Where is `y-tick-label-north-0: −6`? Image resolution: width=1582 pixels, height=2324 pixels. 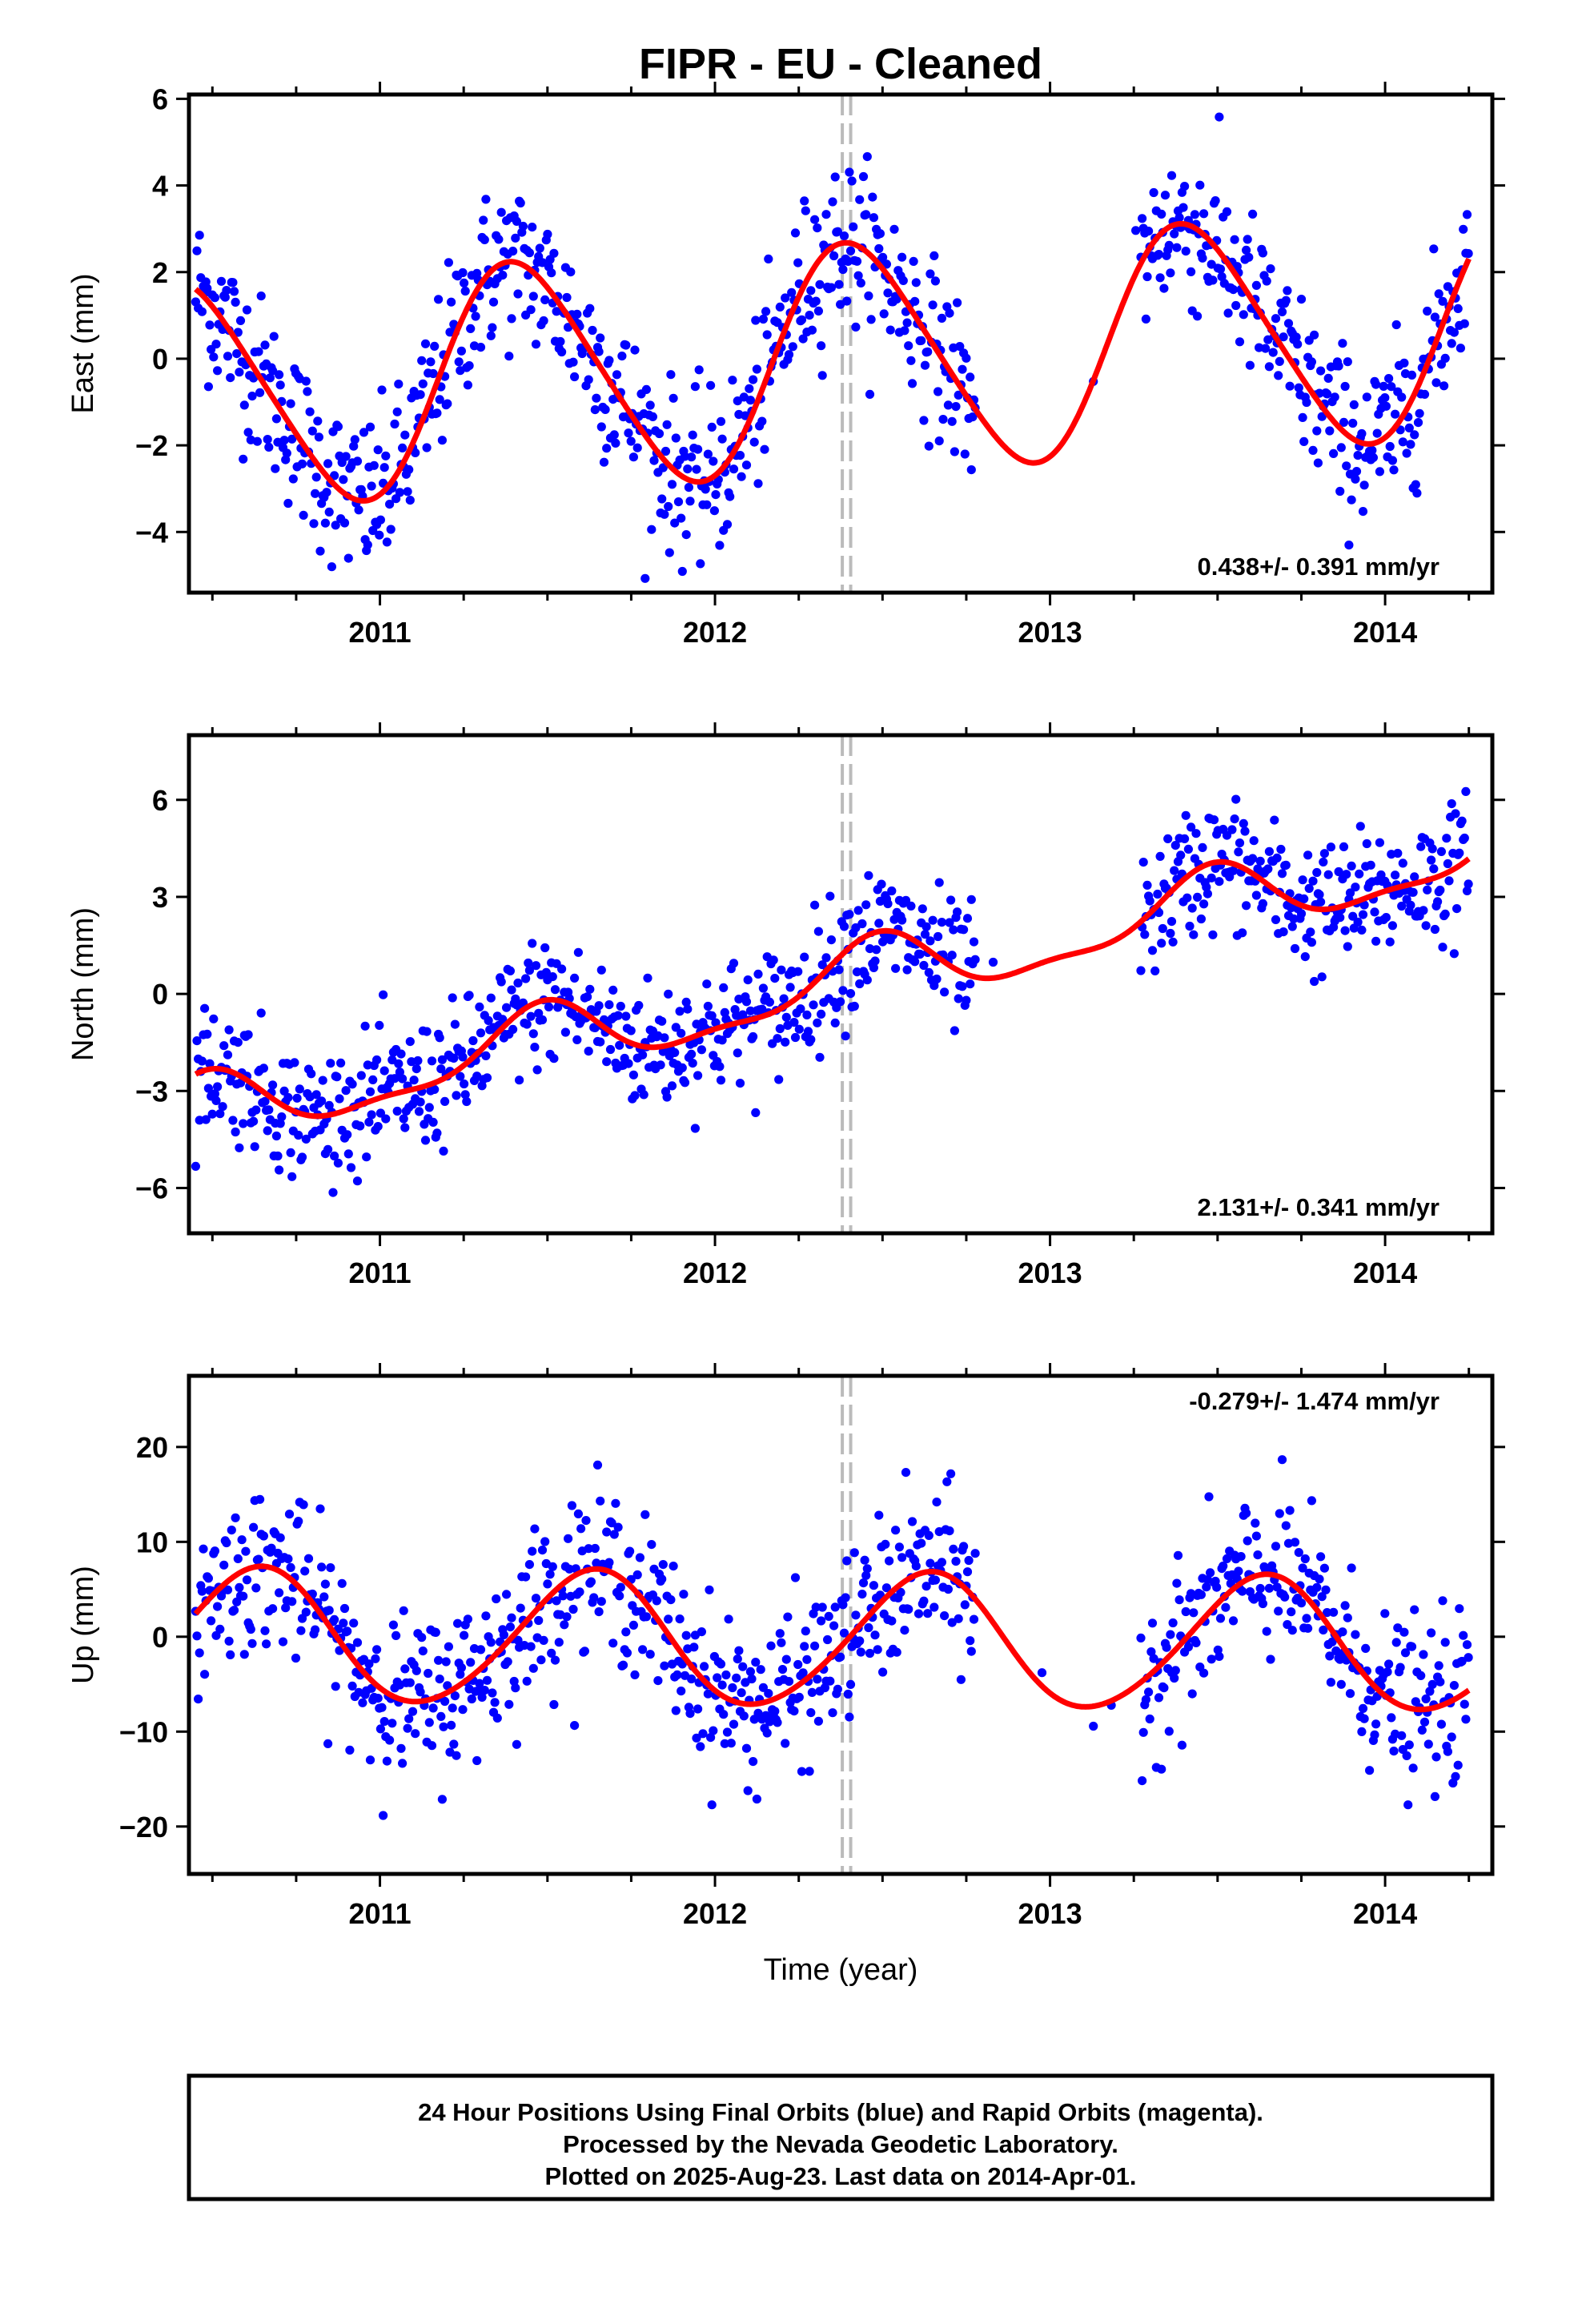 y-tick-label-north-0: −6 is located at coordinates (151, 1188).